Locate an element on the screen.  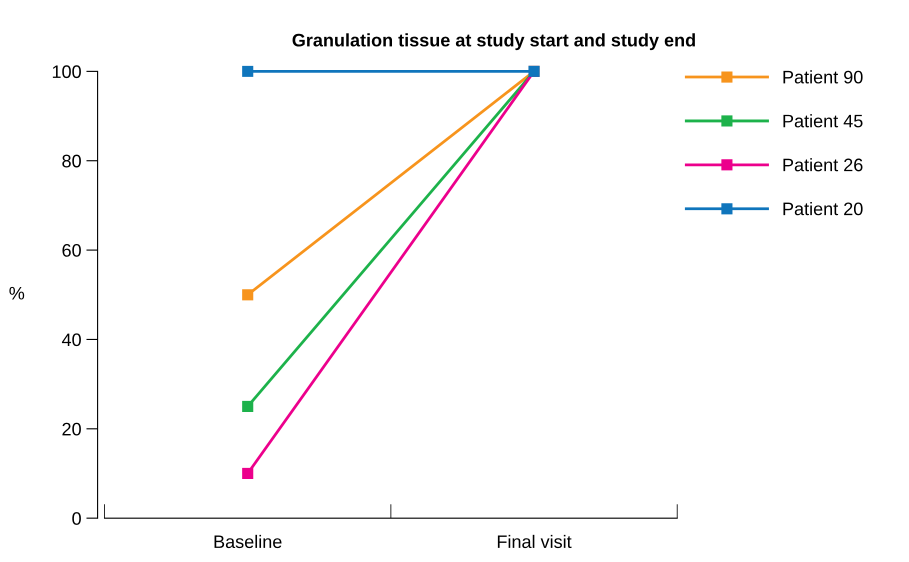
legend-label: Patient 90 is located at coordinates (823, 77).